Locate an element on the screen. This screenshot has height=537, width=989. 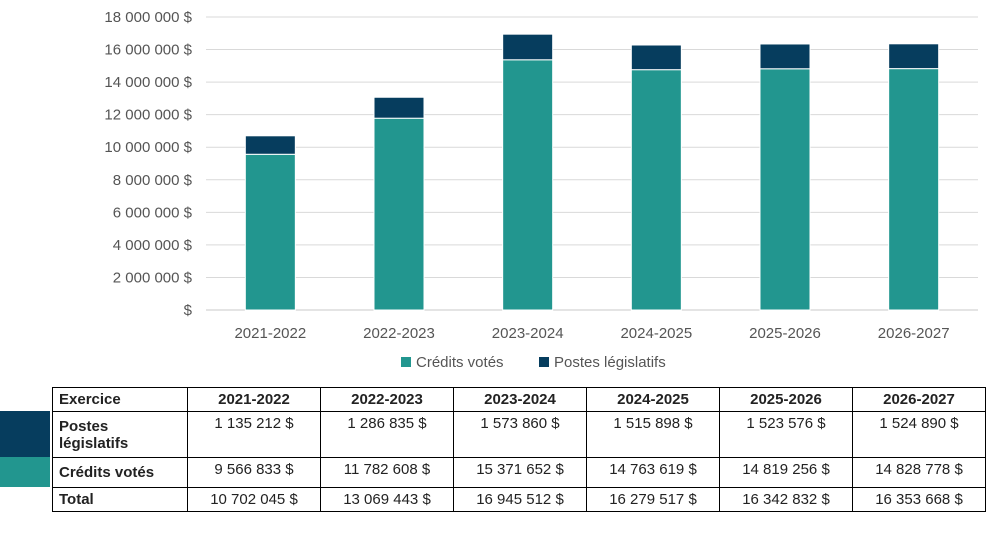
y-tick-label: 4 000 000 $ is located at coordinates (153, 245).